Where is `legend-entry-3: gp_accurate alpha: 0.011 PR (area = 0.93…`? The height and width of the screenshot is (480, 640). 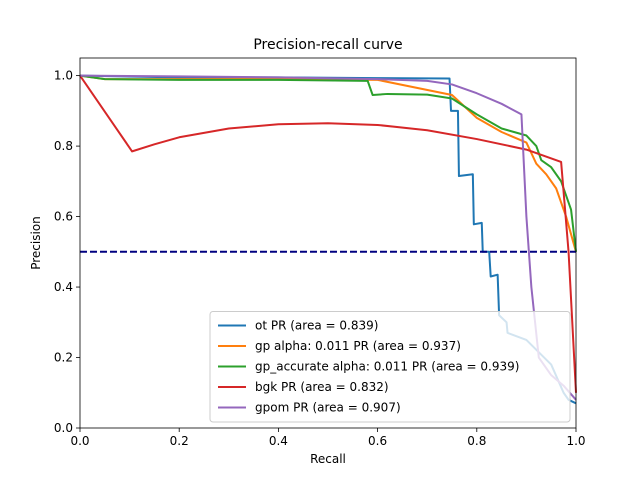 legend-entry-3: gp_accurate alpha: 0.011 PR (area = 0.93… is located at coordinates (387, 367).